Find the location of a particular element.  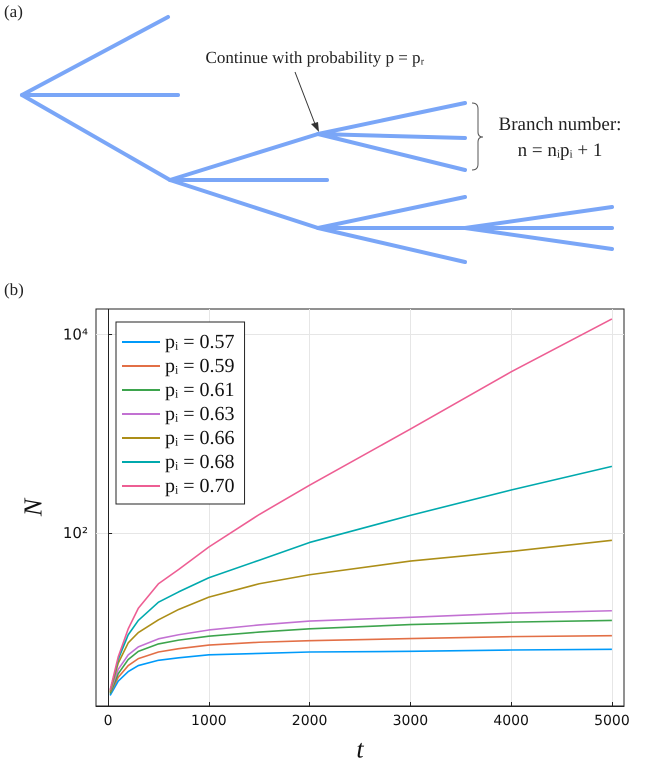

x-tick-label: 1000 is located at coordinates (209, 721).